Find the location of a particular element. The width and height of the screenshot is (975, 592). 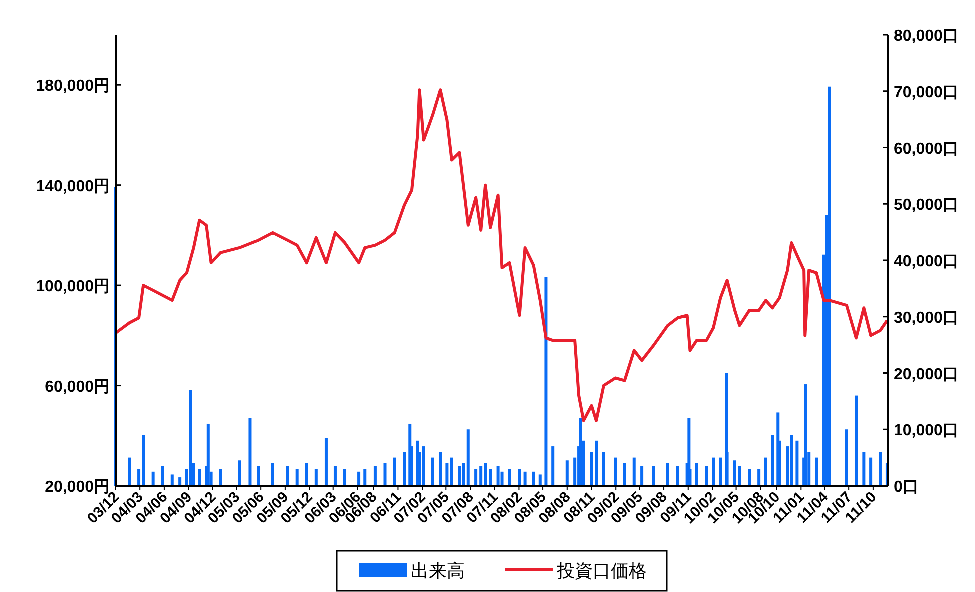

y-tick-label: 180,000円 is located at coordinates (73, 87).